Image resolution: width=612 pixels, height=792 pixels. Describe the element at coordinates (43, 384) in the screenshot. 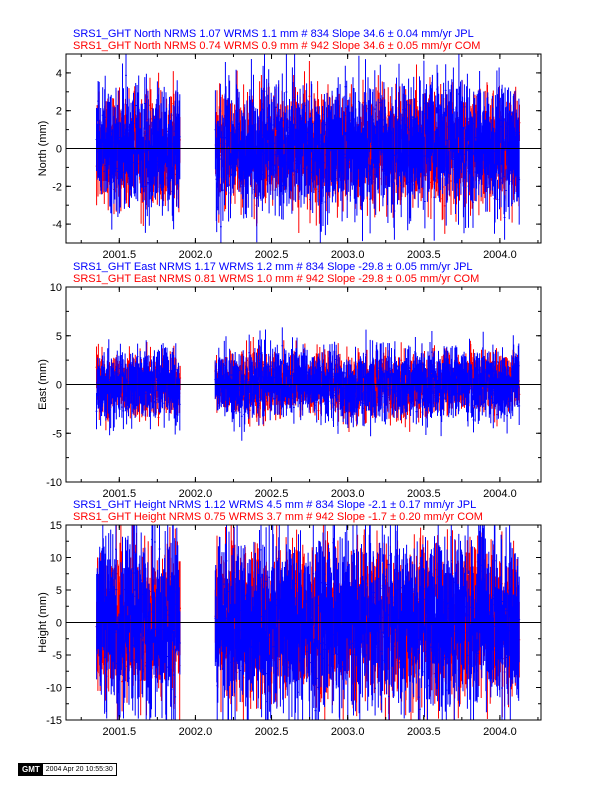

I see `y-axis-label: East (mm)` at that location.